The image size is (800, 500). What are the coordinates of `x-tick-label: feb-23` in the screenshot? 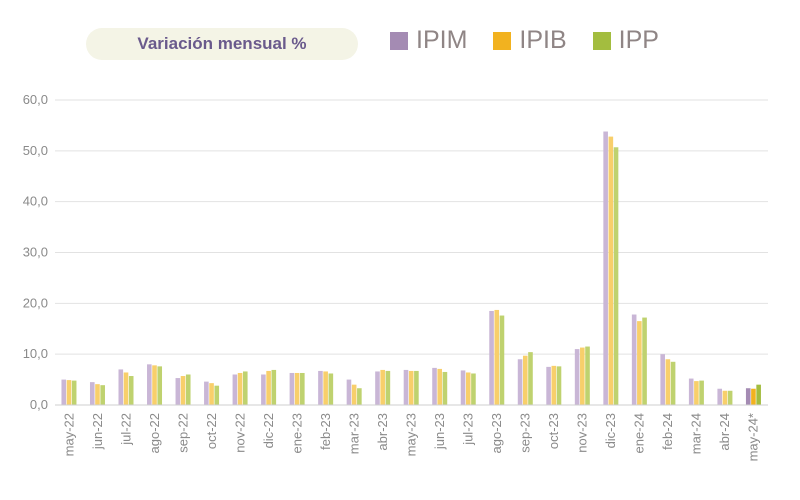 It's located at (325, 431).